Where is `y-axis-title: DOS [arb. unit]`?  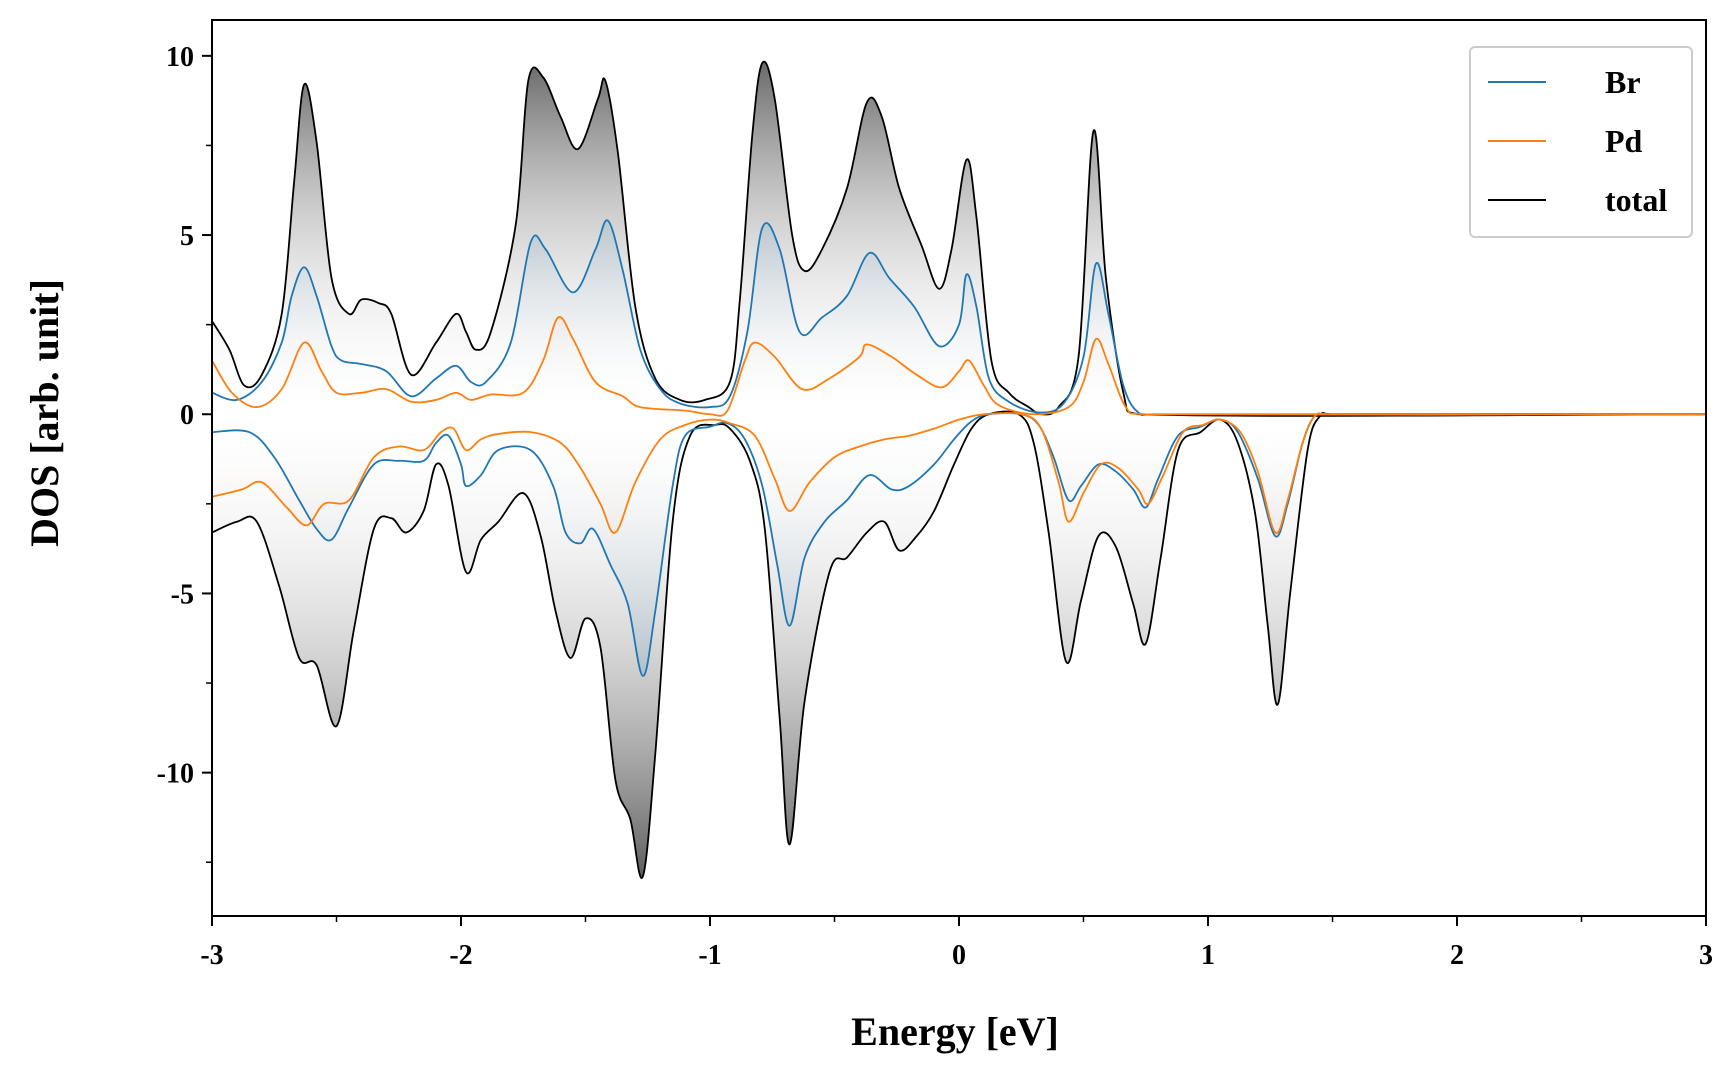
y-axis-title: DOS [arb. unit] is located at coordinates (44, 413).